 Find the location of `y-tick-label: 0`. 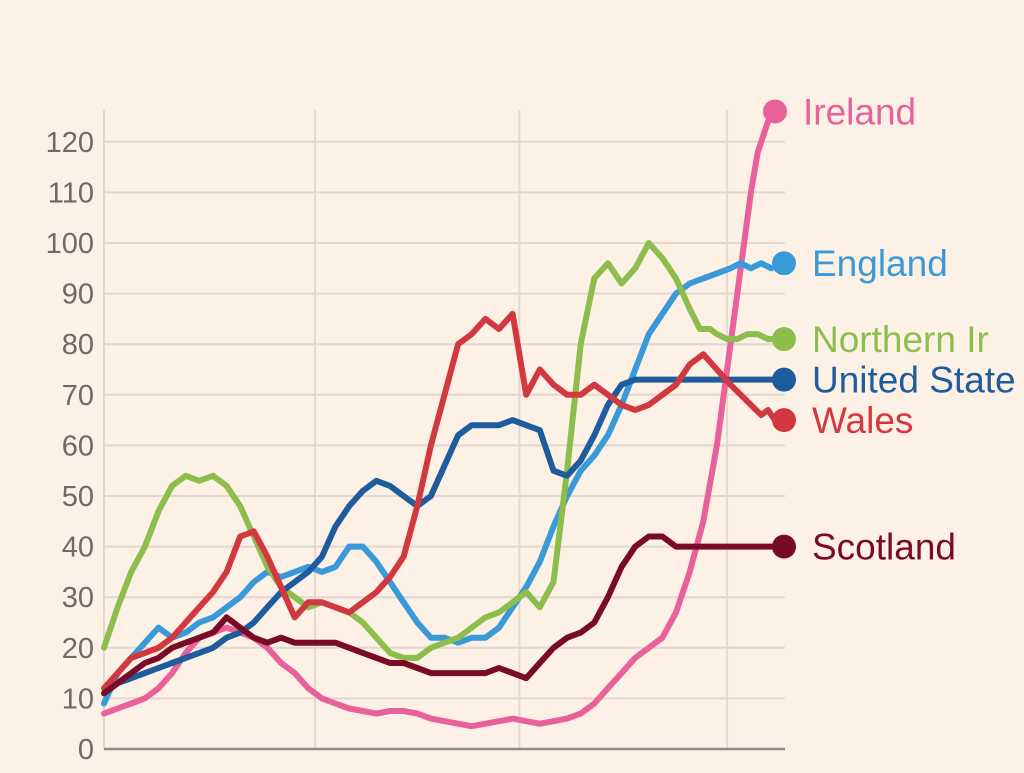

y-tick-label: 0 is located at coordinates (86, 750).